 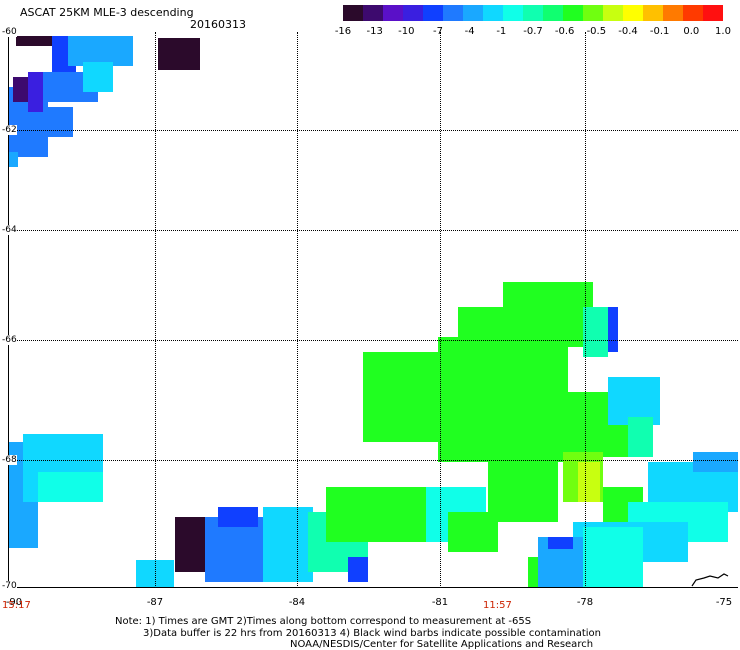 What do you see at coordinates (9, 32) in the screenshot?
I see `lat-label: -60` at bounding box center [9, 32].